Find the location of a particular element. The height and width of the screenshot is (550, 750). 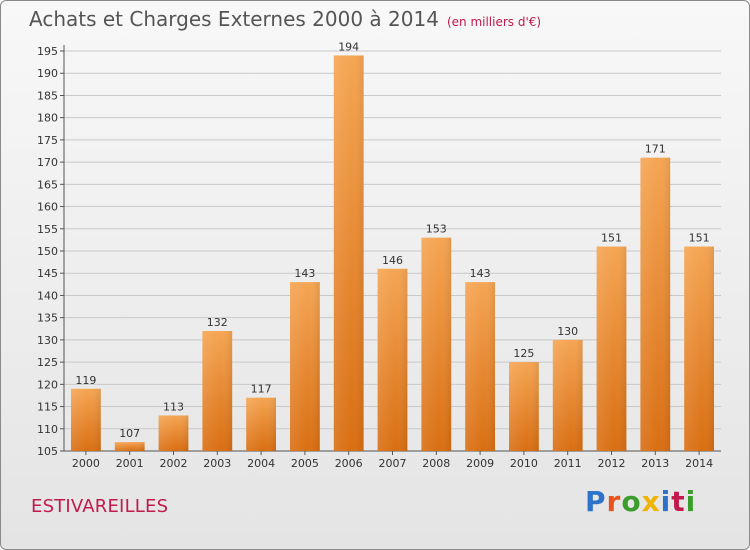

x-tick-label: 2002 is located at coordinates (174, 463).